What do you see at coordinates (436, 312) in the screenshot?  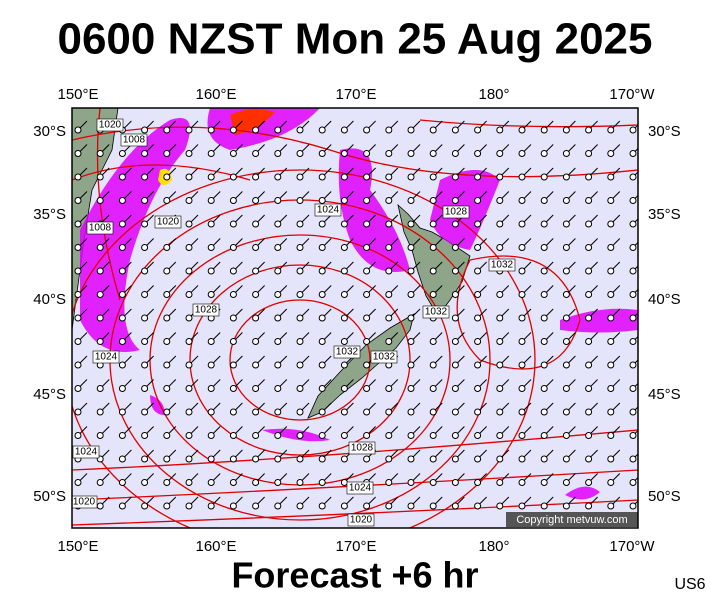 I see `isobar-label-box` at bounding box center [436, 312].